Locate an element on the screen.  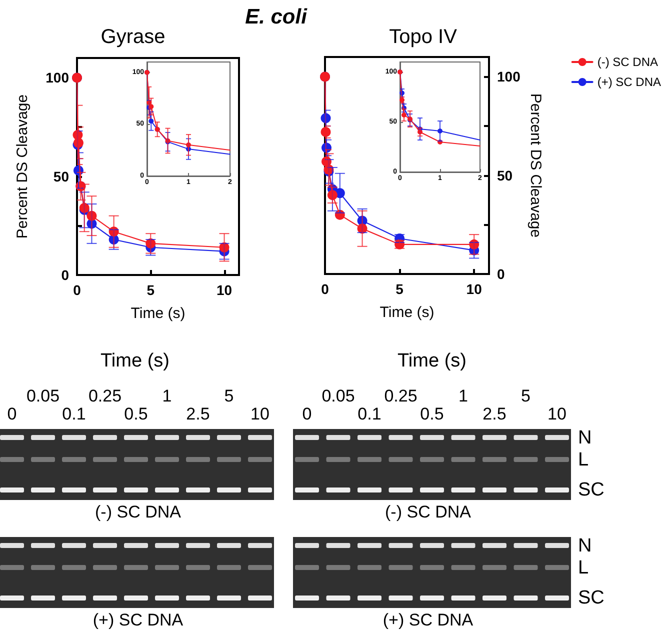
y2-tick-label: 0 is located at coordinates (501, 274).